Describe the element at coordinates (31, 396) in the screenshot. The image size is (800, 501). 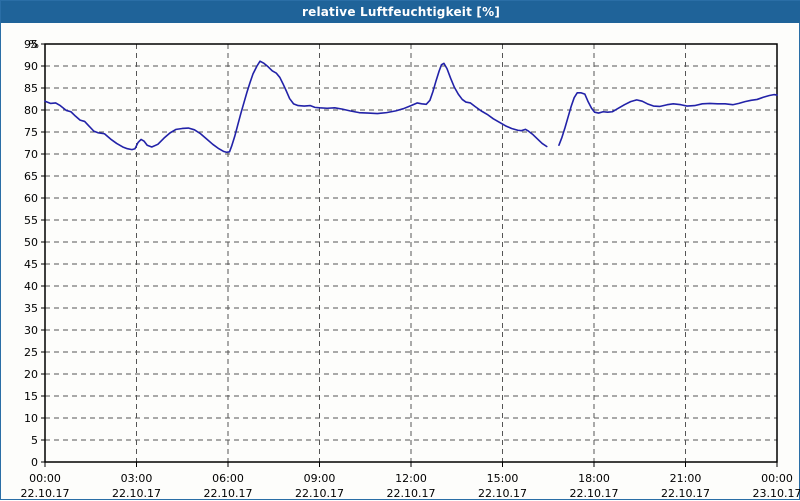
I see `y-axis-tick-label: 15` at that location.